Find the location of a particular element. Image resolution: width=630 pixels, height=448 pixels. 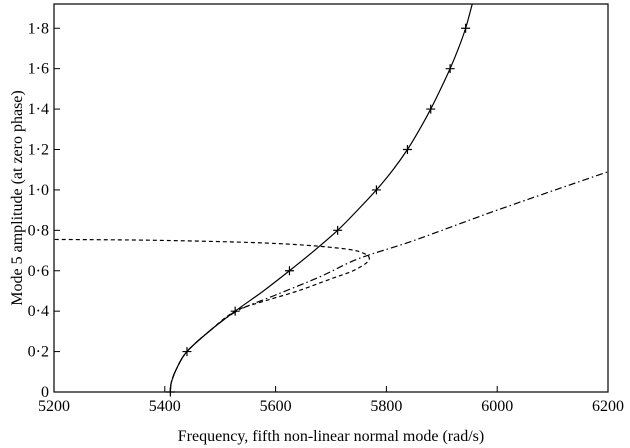

y-tick-label: 1·0 is located at coordinates (38, 190).